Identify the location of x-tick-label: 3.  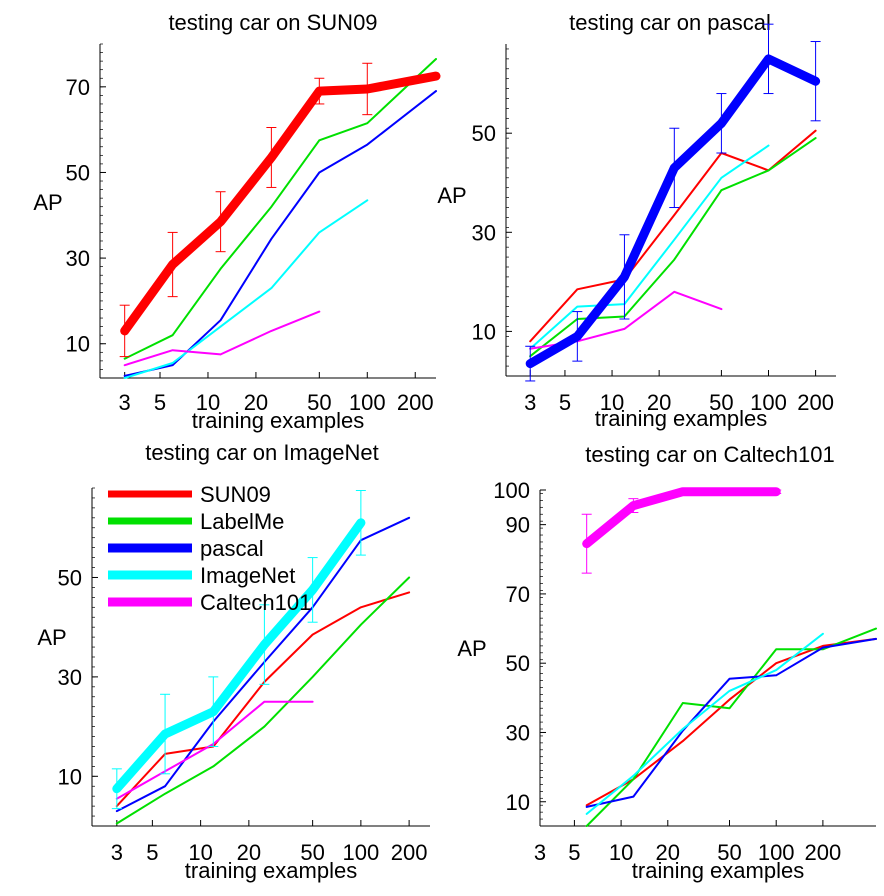
(530, 402).